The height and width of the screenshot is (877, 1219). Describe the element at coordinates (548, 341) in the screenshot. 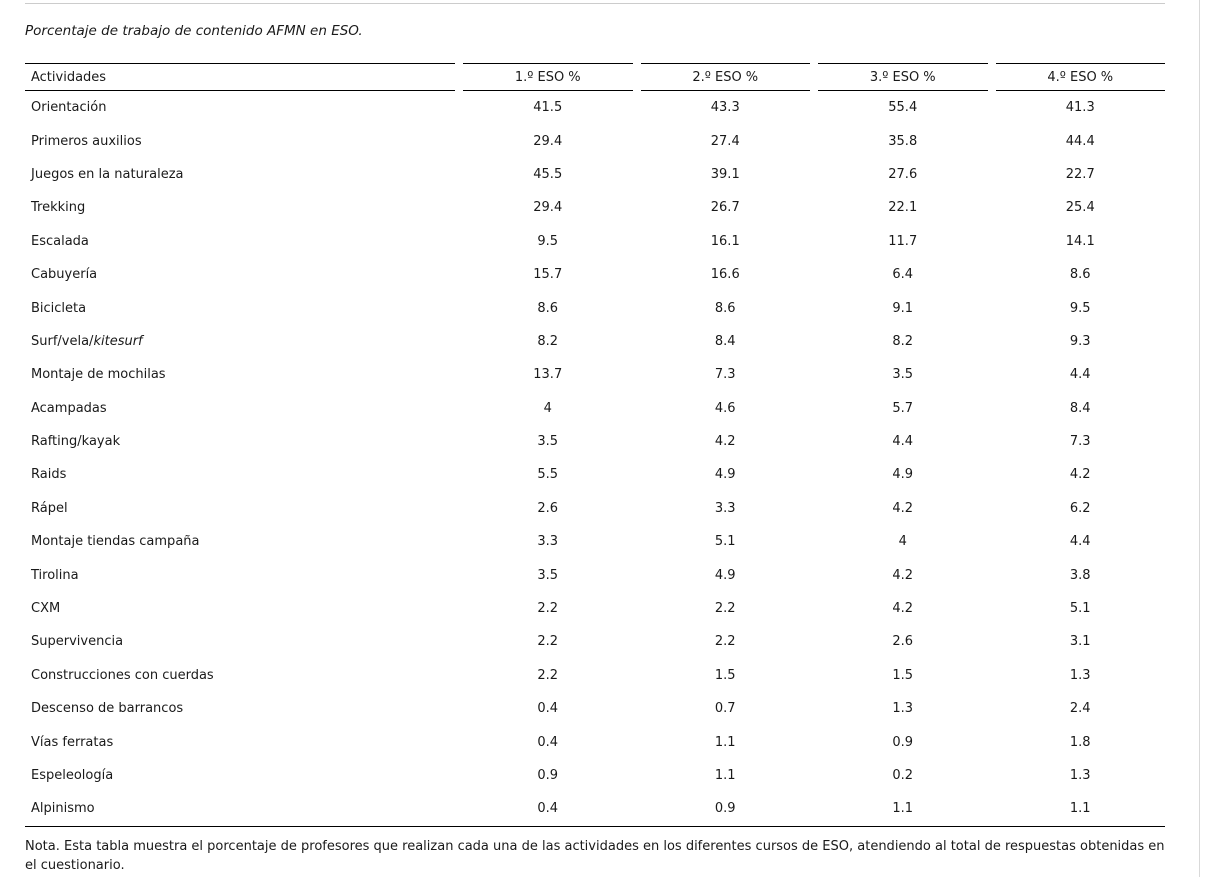

I see `value-cell: 8.2` at that location.